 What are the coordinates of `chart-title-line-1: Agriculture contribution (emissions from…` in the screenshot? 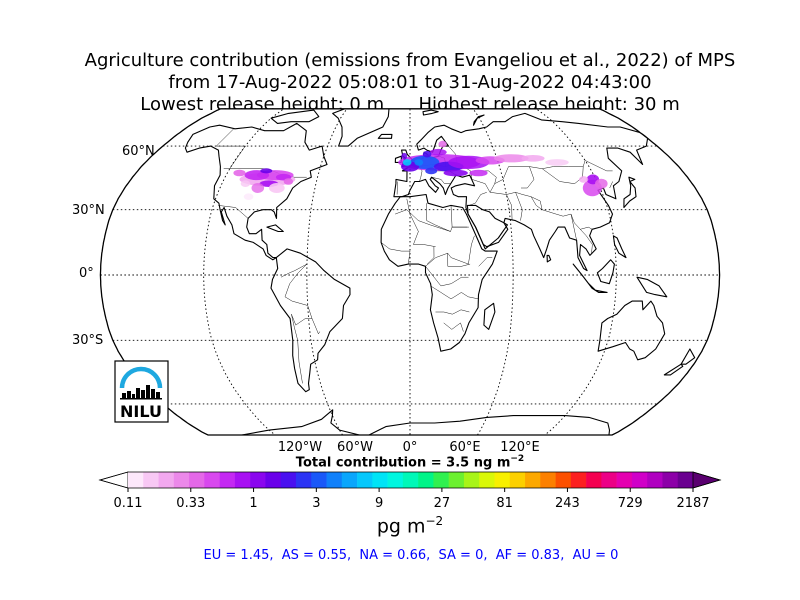 It's located at (410, 60).